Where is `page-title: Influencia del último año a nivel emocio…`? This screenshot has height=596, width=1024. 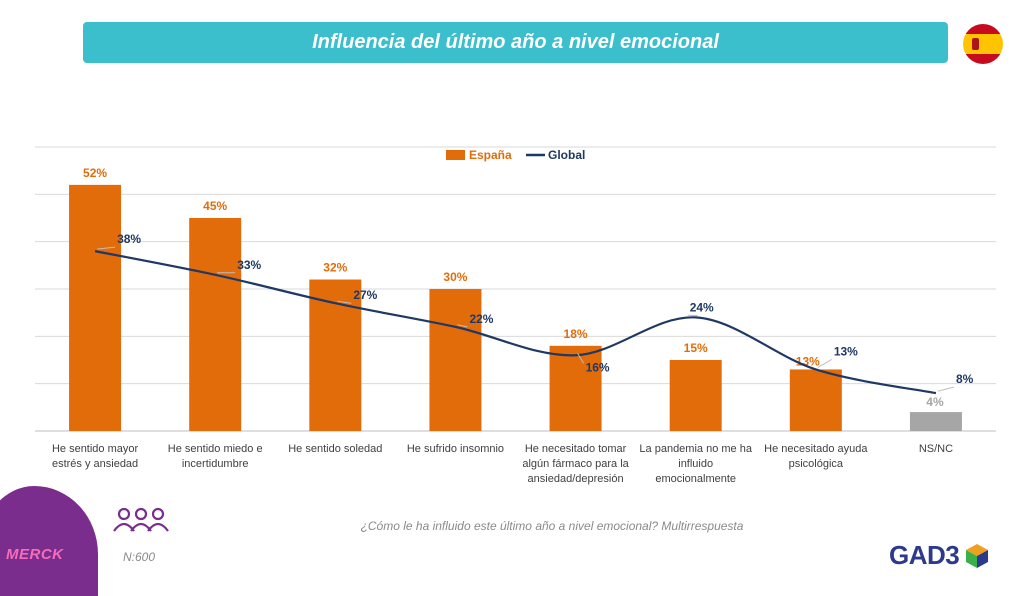 page-title: Influencia del último año a nivel emocio… is located at coordinates (515, 42).